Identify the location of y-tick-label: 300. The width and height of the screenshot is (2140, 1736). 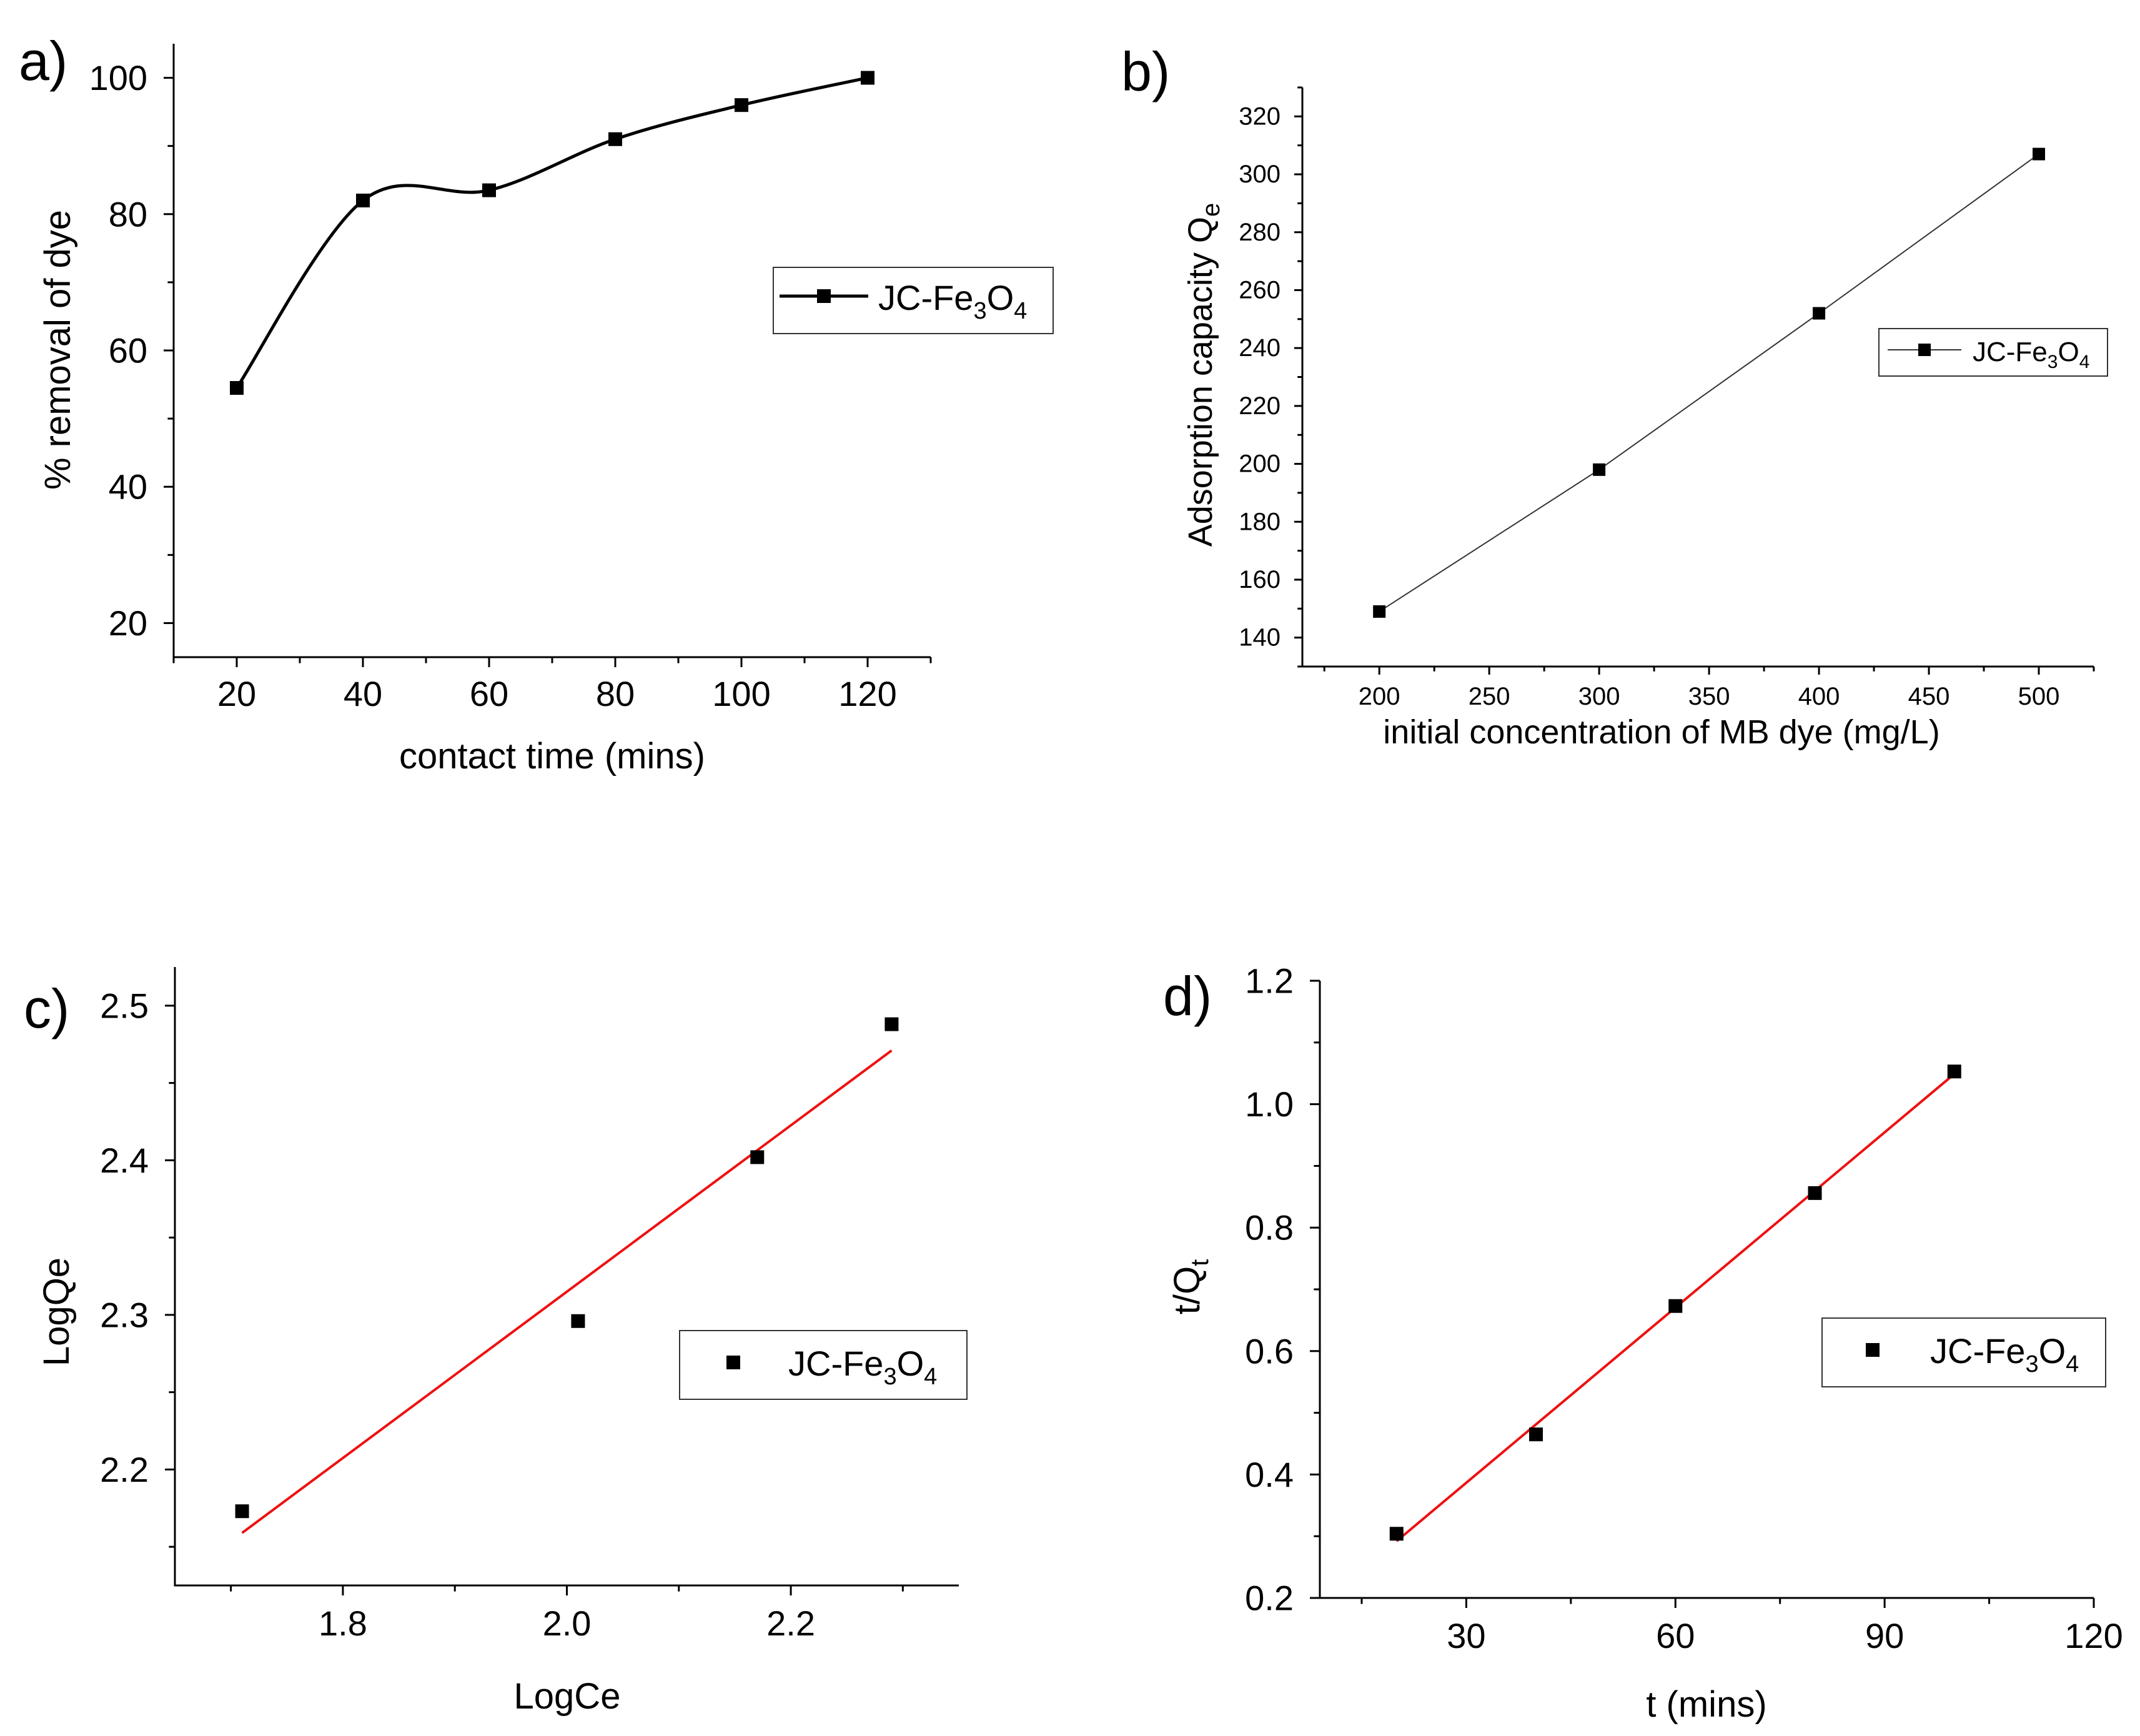
(1260, 175).